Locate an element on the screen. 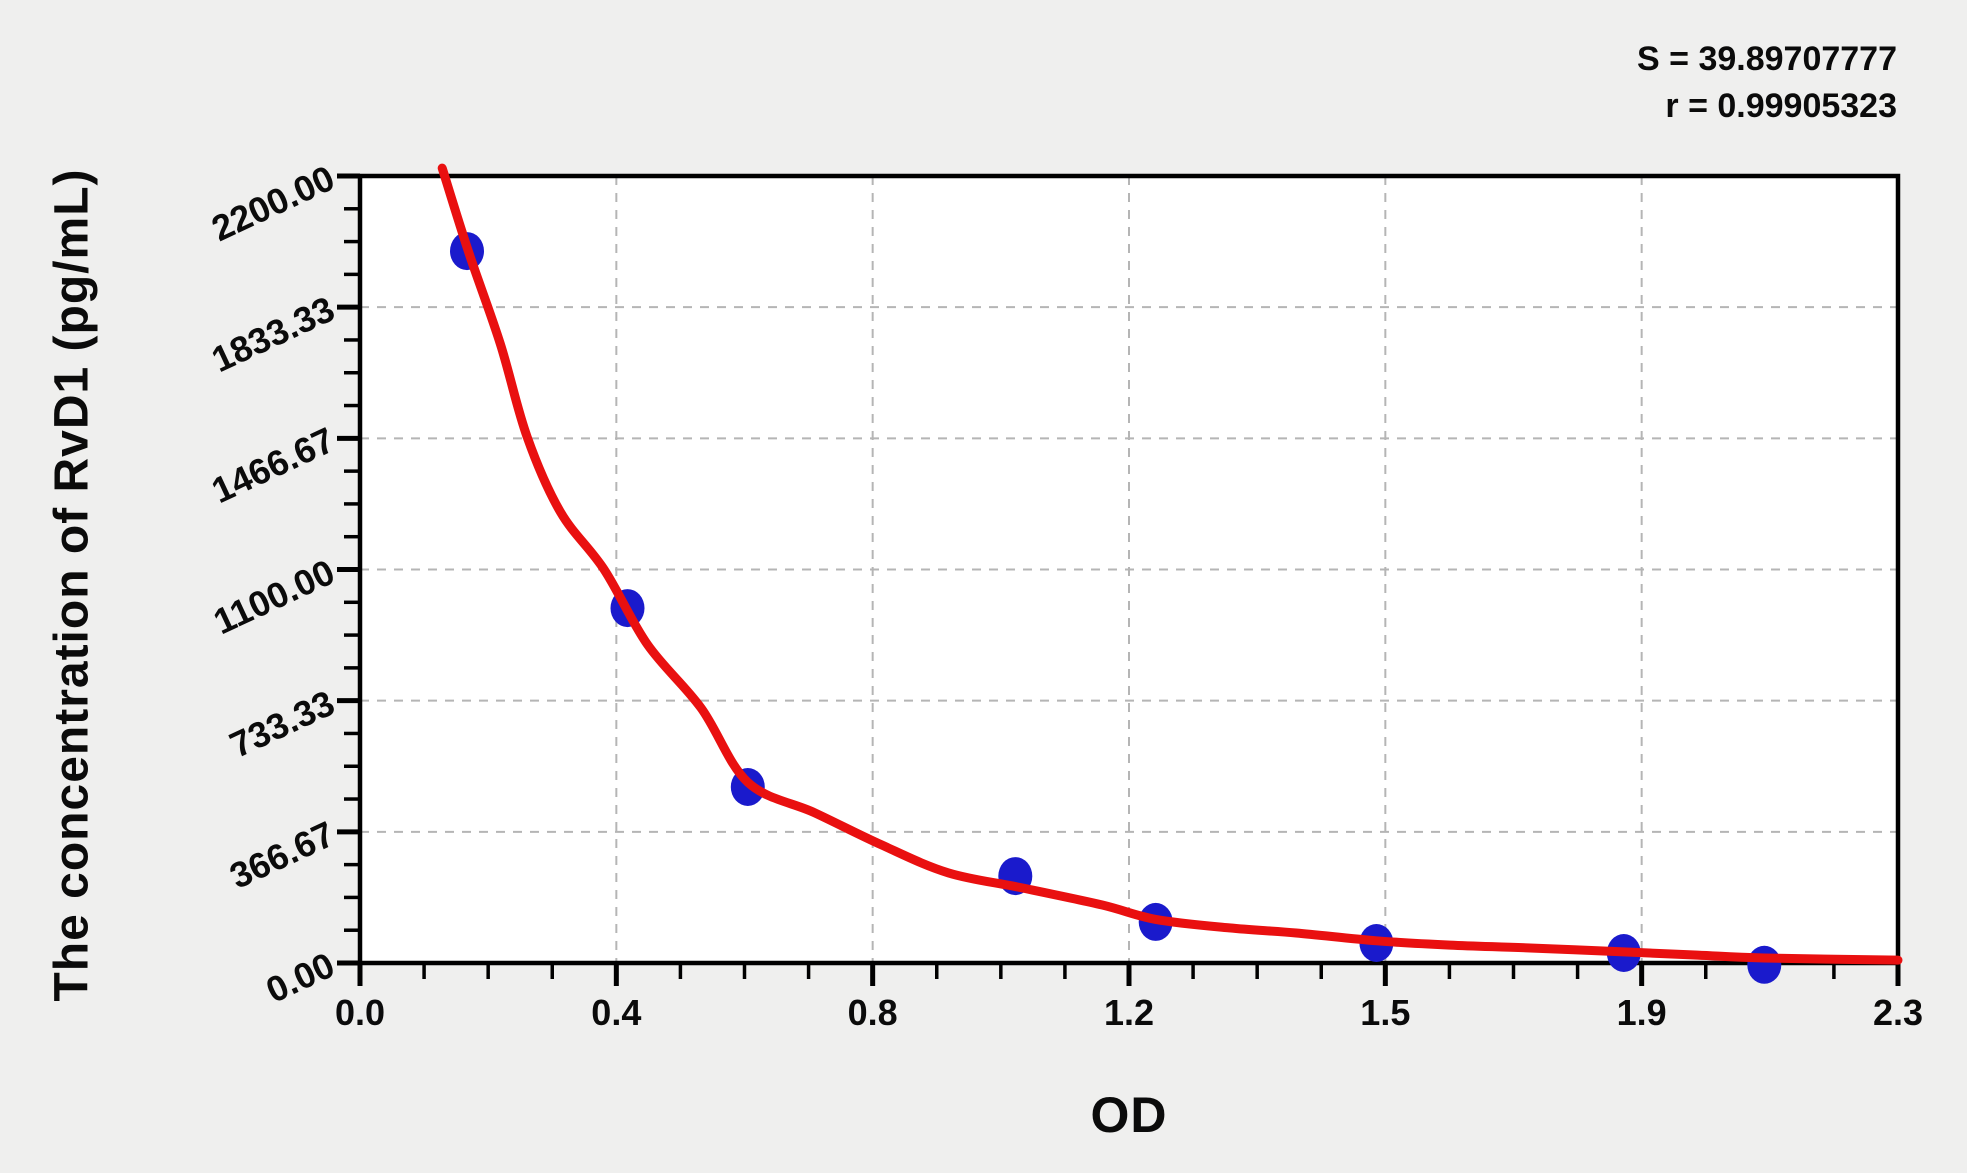  x-tick-label: 0.8 is located at coordinates (872, 1012).